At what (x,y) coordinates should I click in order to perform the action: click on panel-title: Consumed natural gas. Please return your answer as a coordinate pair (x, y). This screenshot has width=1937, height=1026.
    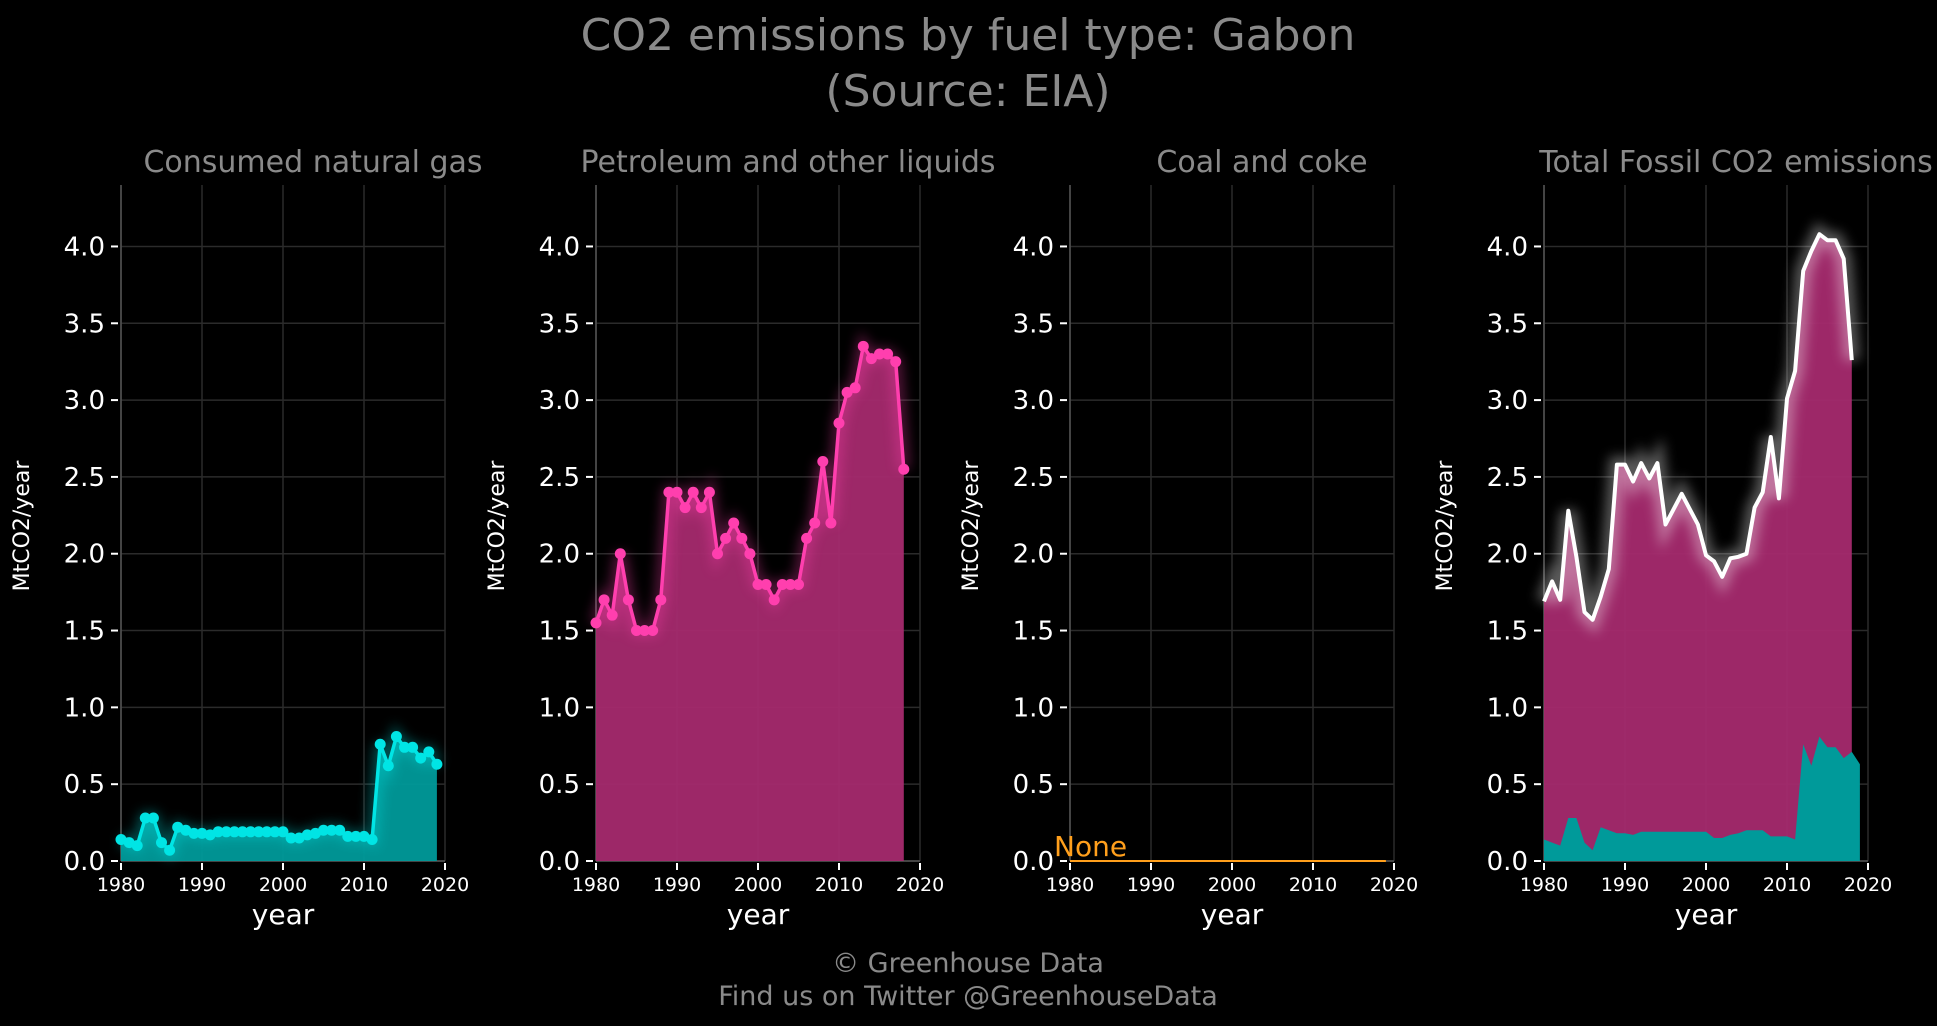
    Looking at the image, I should click on (312, 162).